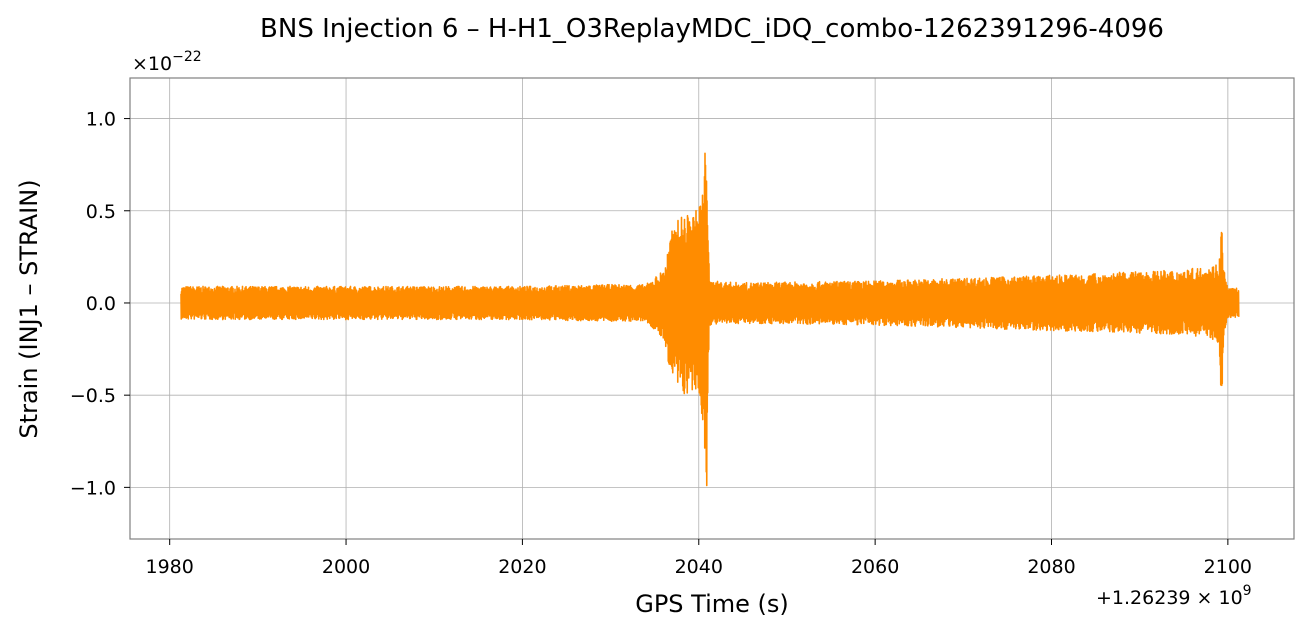 This screenshot has width=1307, height=633. I want to click on x-offset-factor: +1.26239 × 109, so click(1174, 596).